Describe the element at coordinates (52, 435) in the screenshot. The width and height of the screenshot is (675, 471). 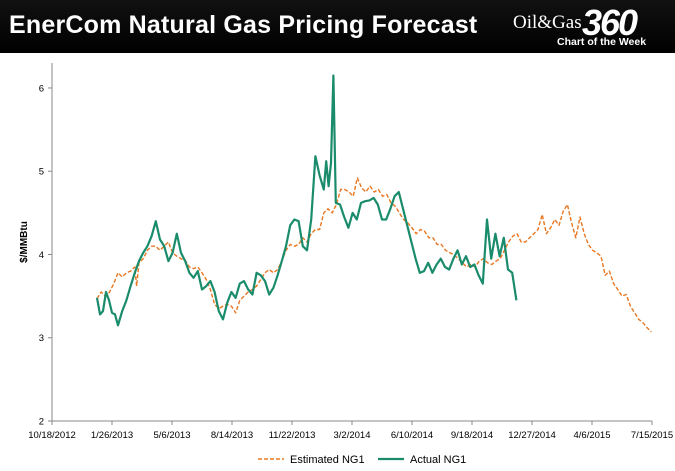
I see `x-tick-label: 10/18/2012` at that location.